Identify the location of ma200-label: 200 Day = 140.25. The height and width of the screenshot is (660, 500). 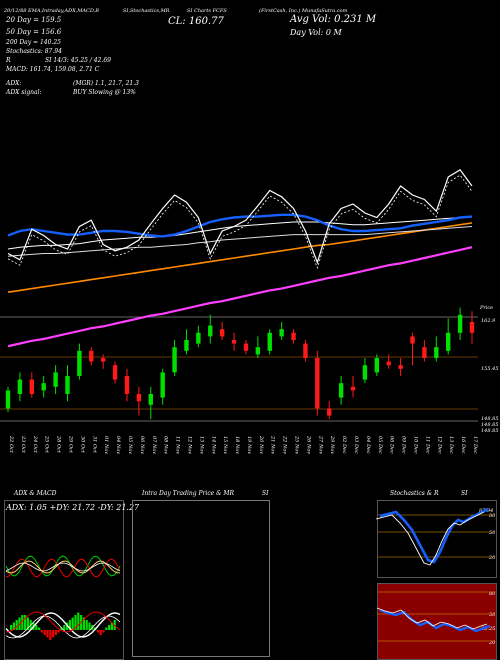
(33, 42).